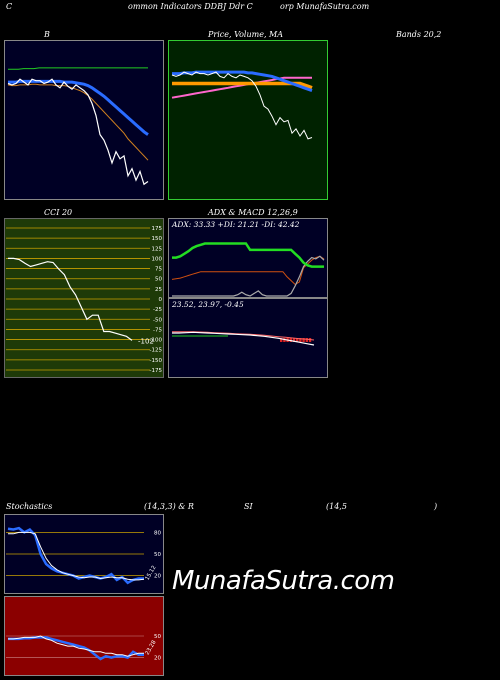  I want to click on watermark: MunafaSutra.com, so click(283, 581).